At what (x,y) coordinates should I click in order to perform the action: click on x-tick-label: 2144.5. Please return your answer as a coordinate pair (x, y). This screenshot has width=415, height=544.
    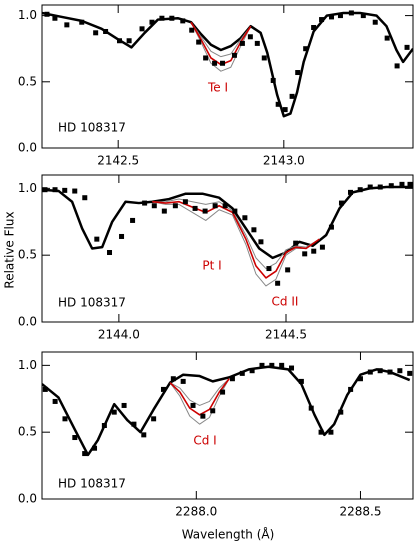
    Looking at the image, I should click on (286, 335).